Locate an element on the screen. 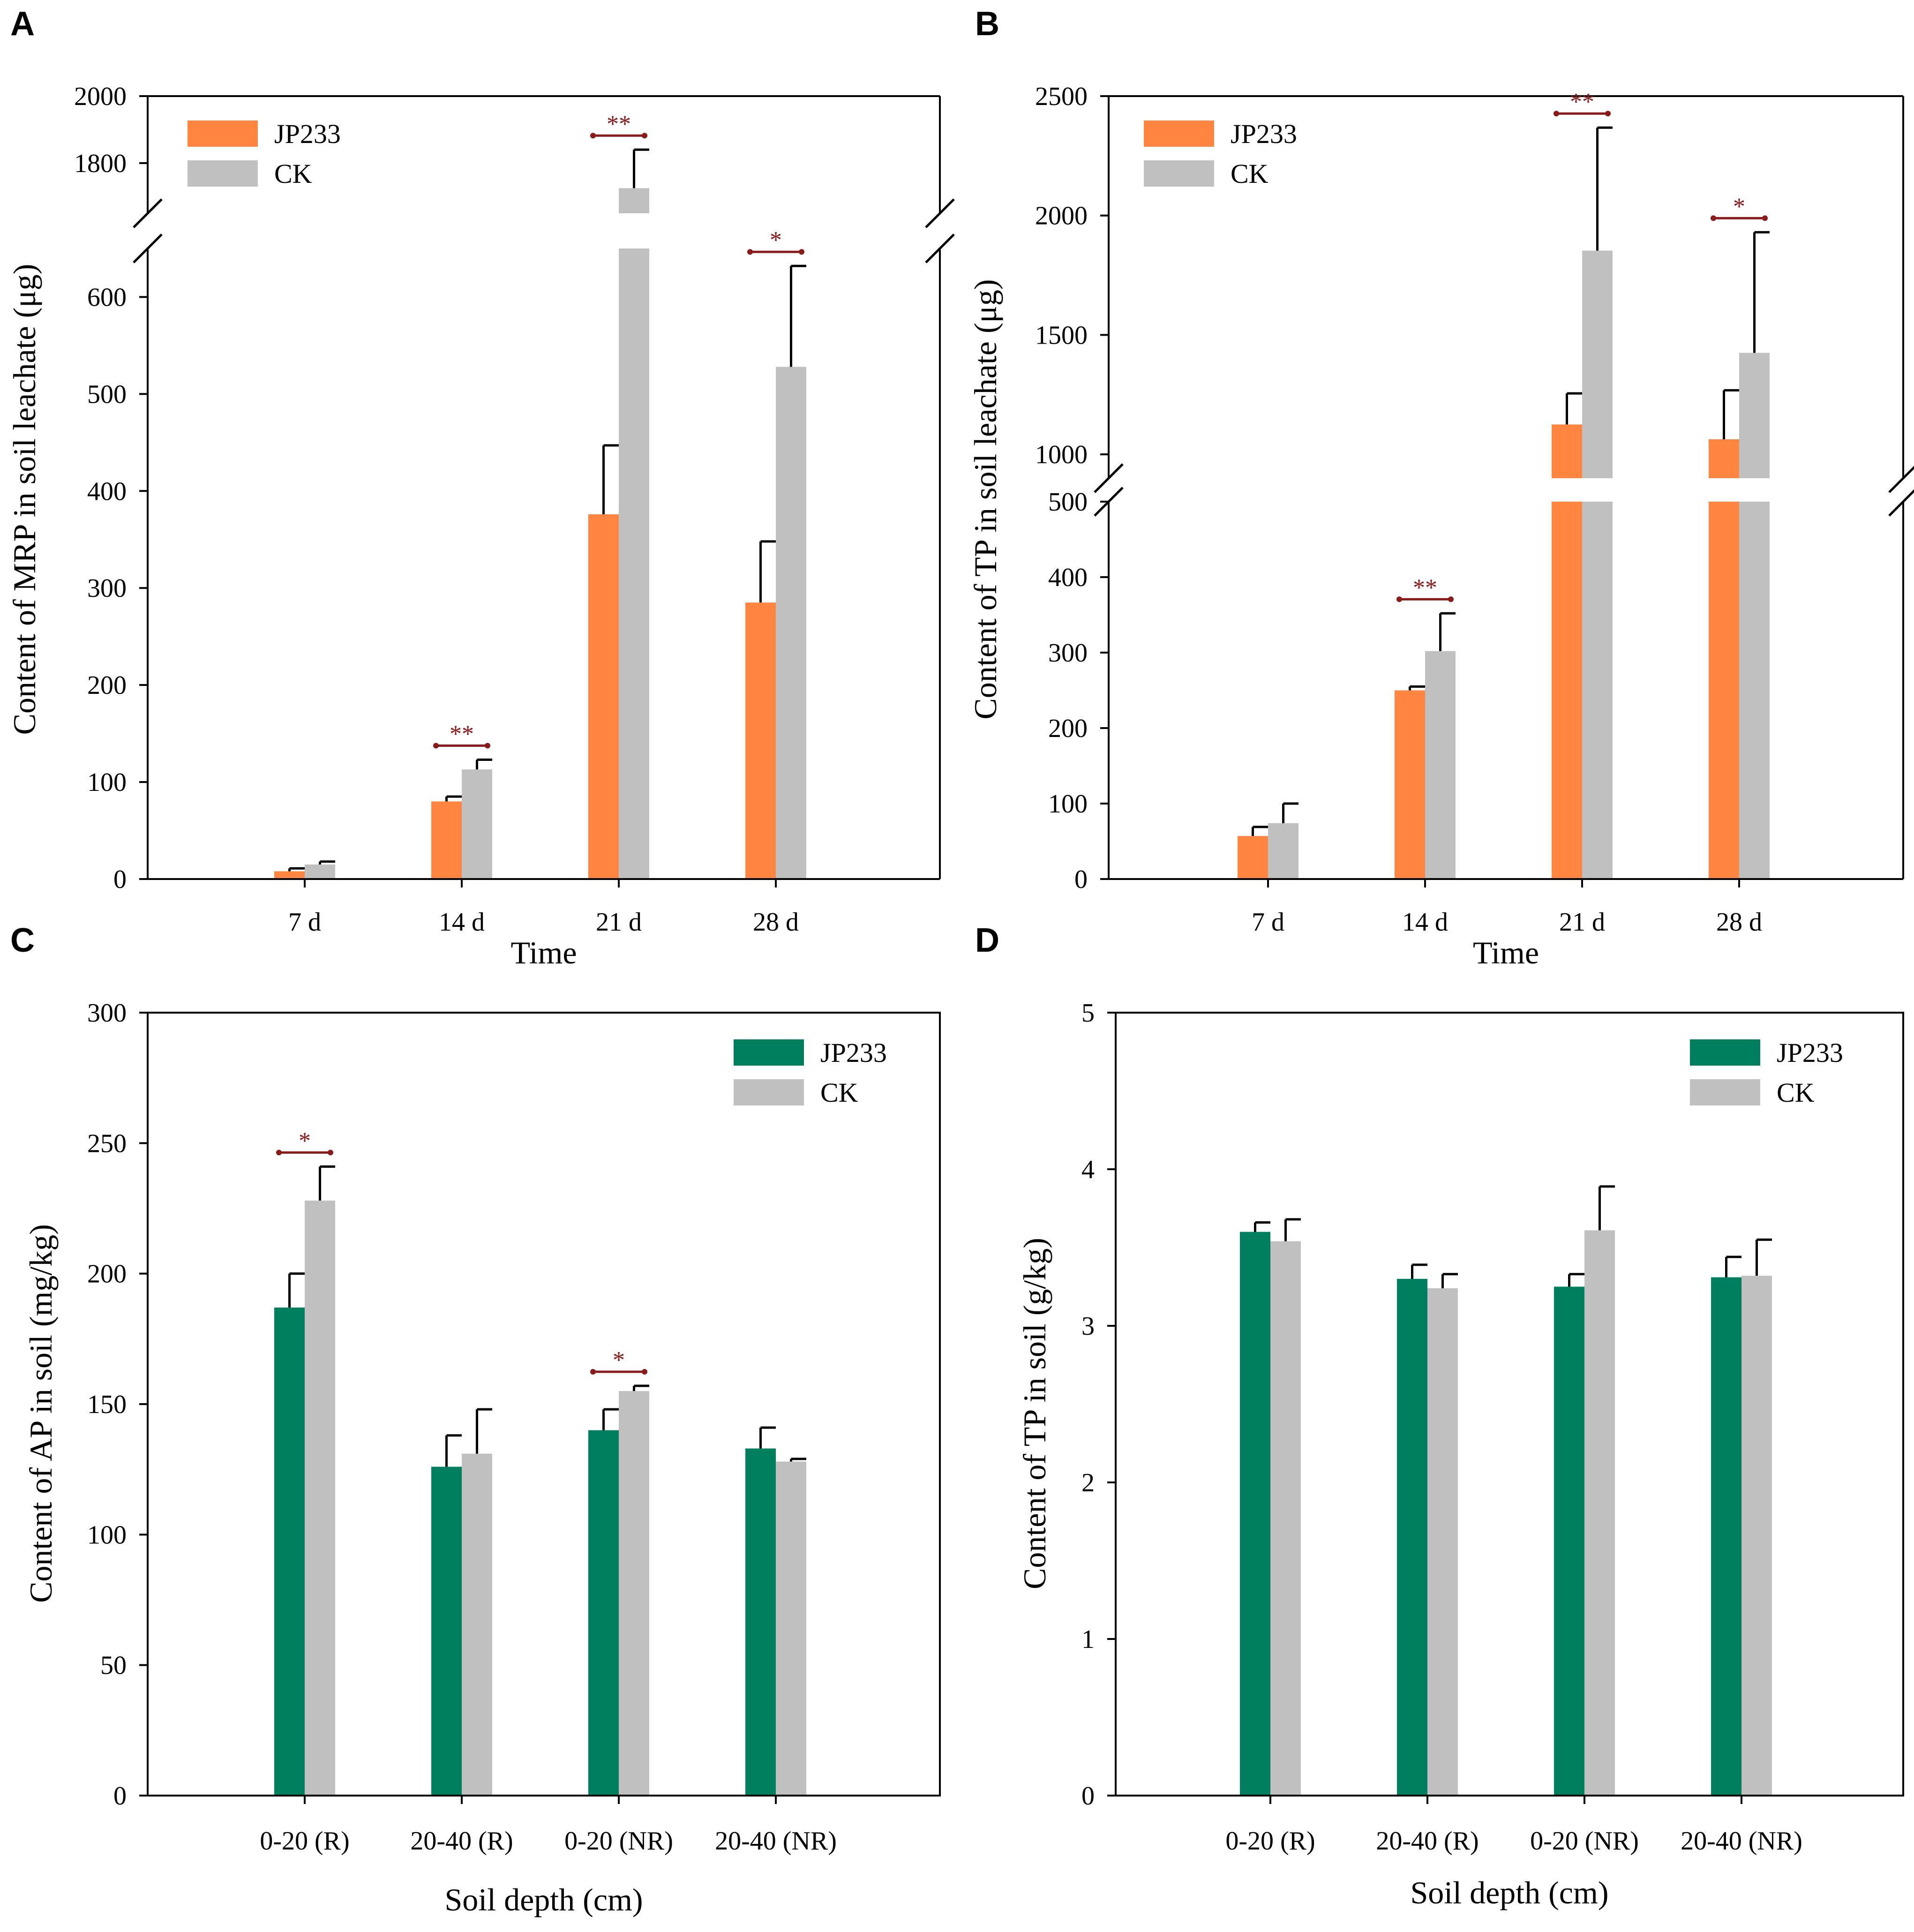 The height and width of the screenshot is (1932, 1914). panel-label: A is located at coordinates (22, 24).